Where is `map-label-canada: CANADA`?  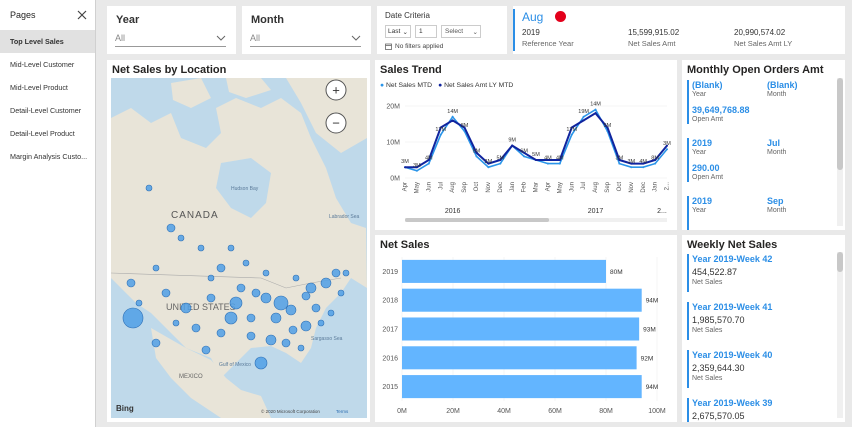 map-label-canada: CANADA is located at coordinates (195, 215).